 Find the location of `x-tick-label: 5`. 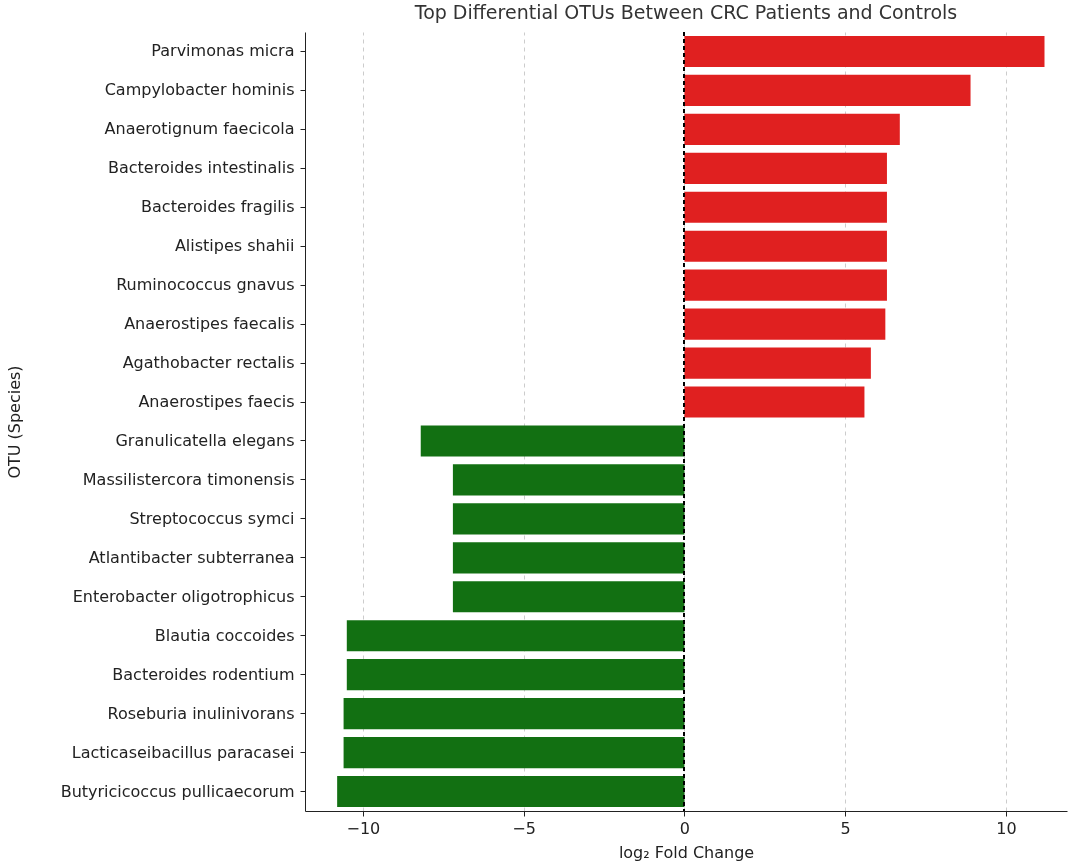

x-tick-label: 5 is located at coordinates (845, 828).